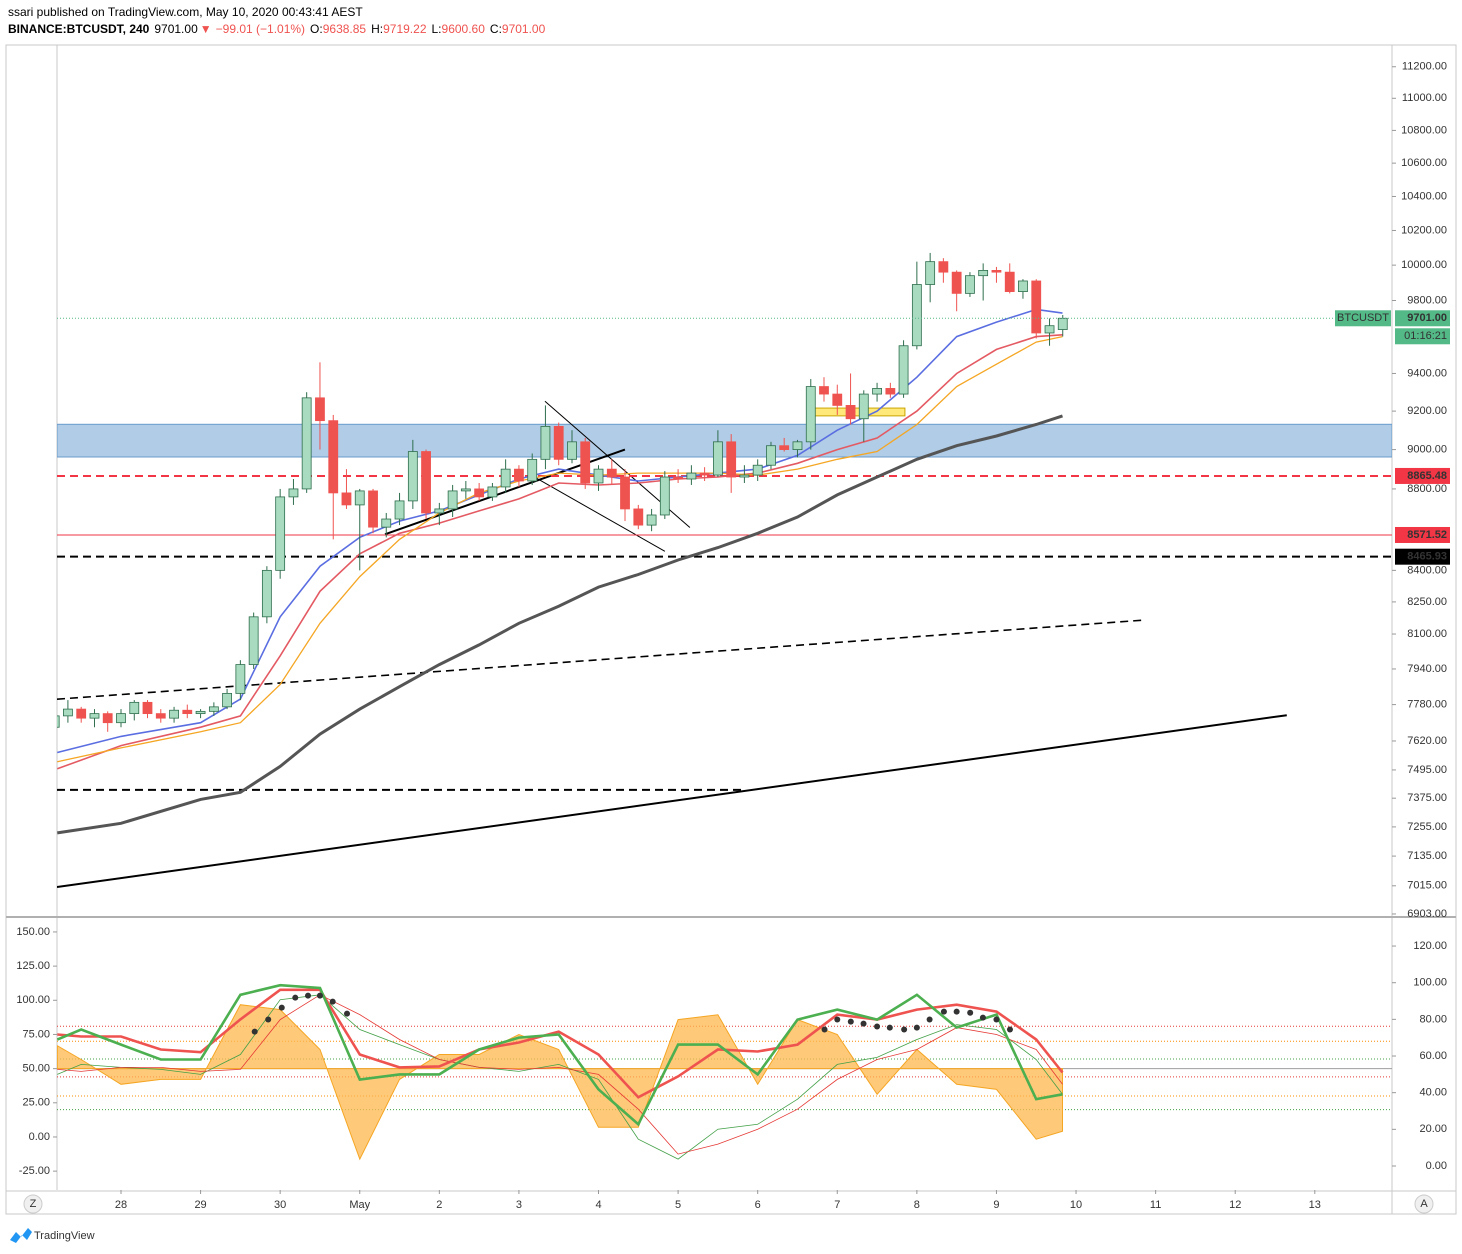  What do you see at coordinates (79, 29) in the screenshot?
I see `symbol: BINANCE:BTCUSDT, 240` at bounding box center [79, 29].